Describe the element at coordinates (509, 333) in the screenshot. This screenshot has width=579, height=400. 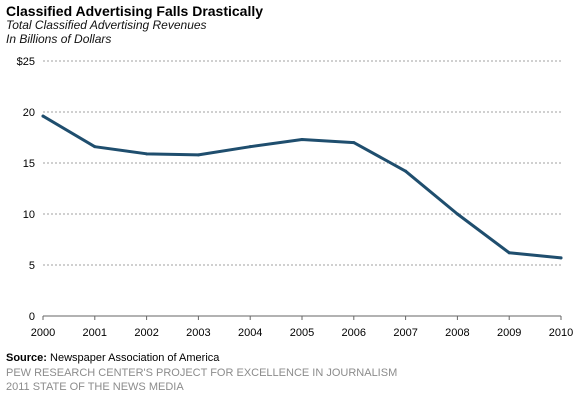
I see `x-tick-label: 2009` at that location.